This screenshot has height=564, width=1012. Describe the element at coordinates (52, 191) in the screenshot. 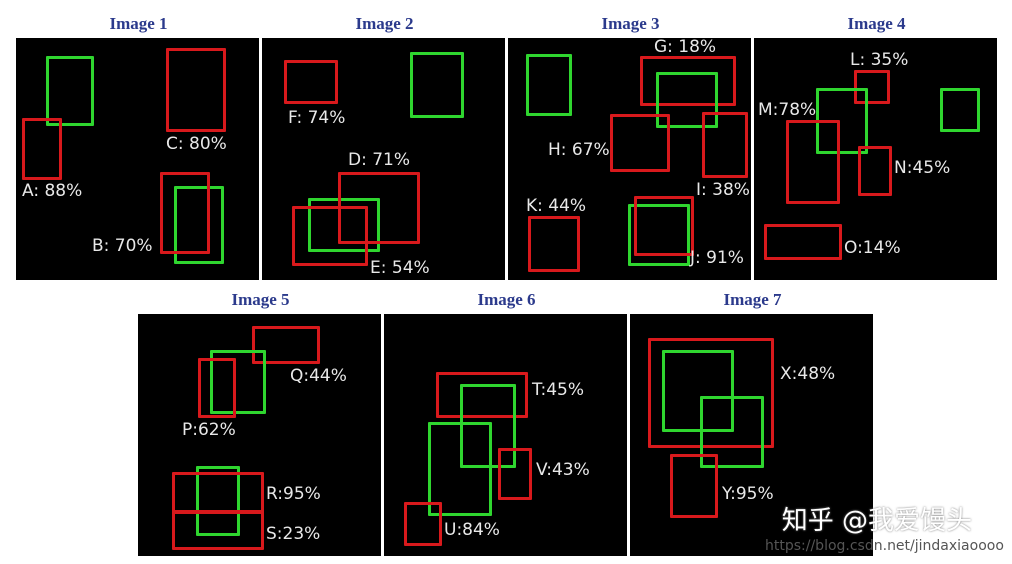

I see `label-a: A: 88%` at that location.